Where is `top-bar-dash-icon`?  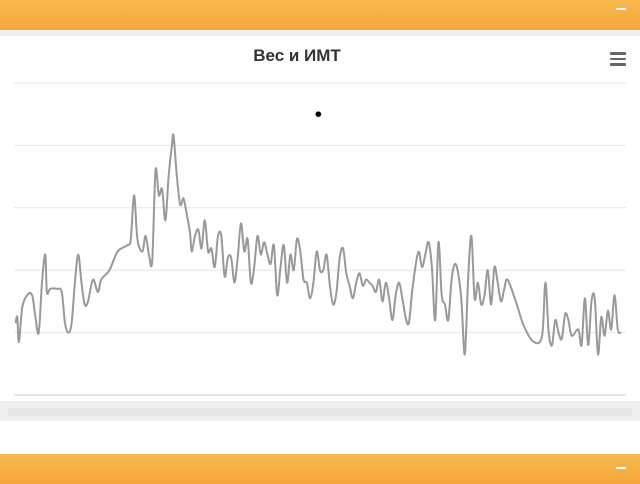 top-bar-dash-icon is located at coordinates (621, 9).